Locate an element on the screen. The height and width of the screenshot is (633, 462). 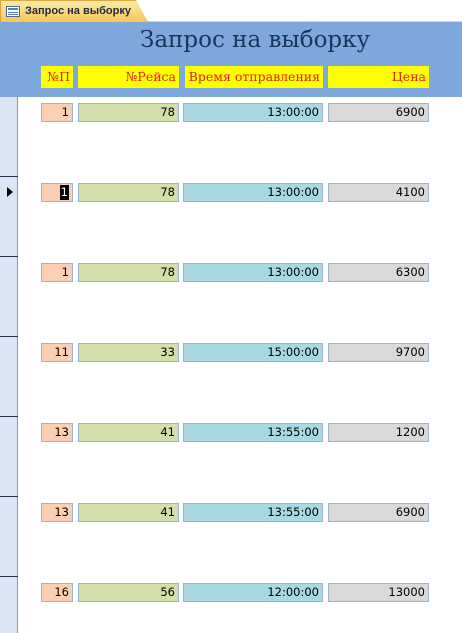
column-label-np: №П is located at coordinates (57, 77).